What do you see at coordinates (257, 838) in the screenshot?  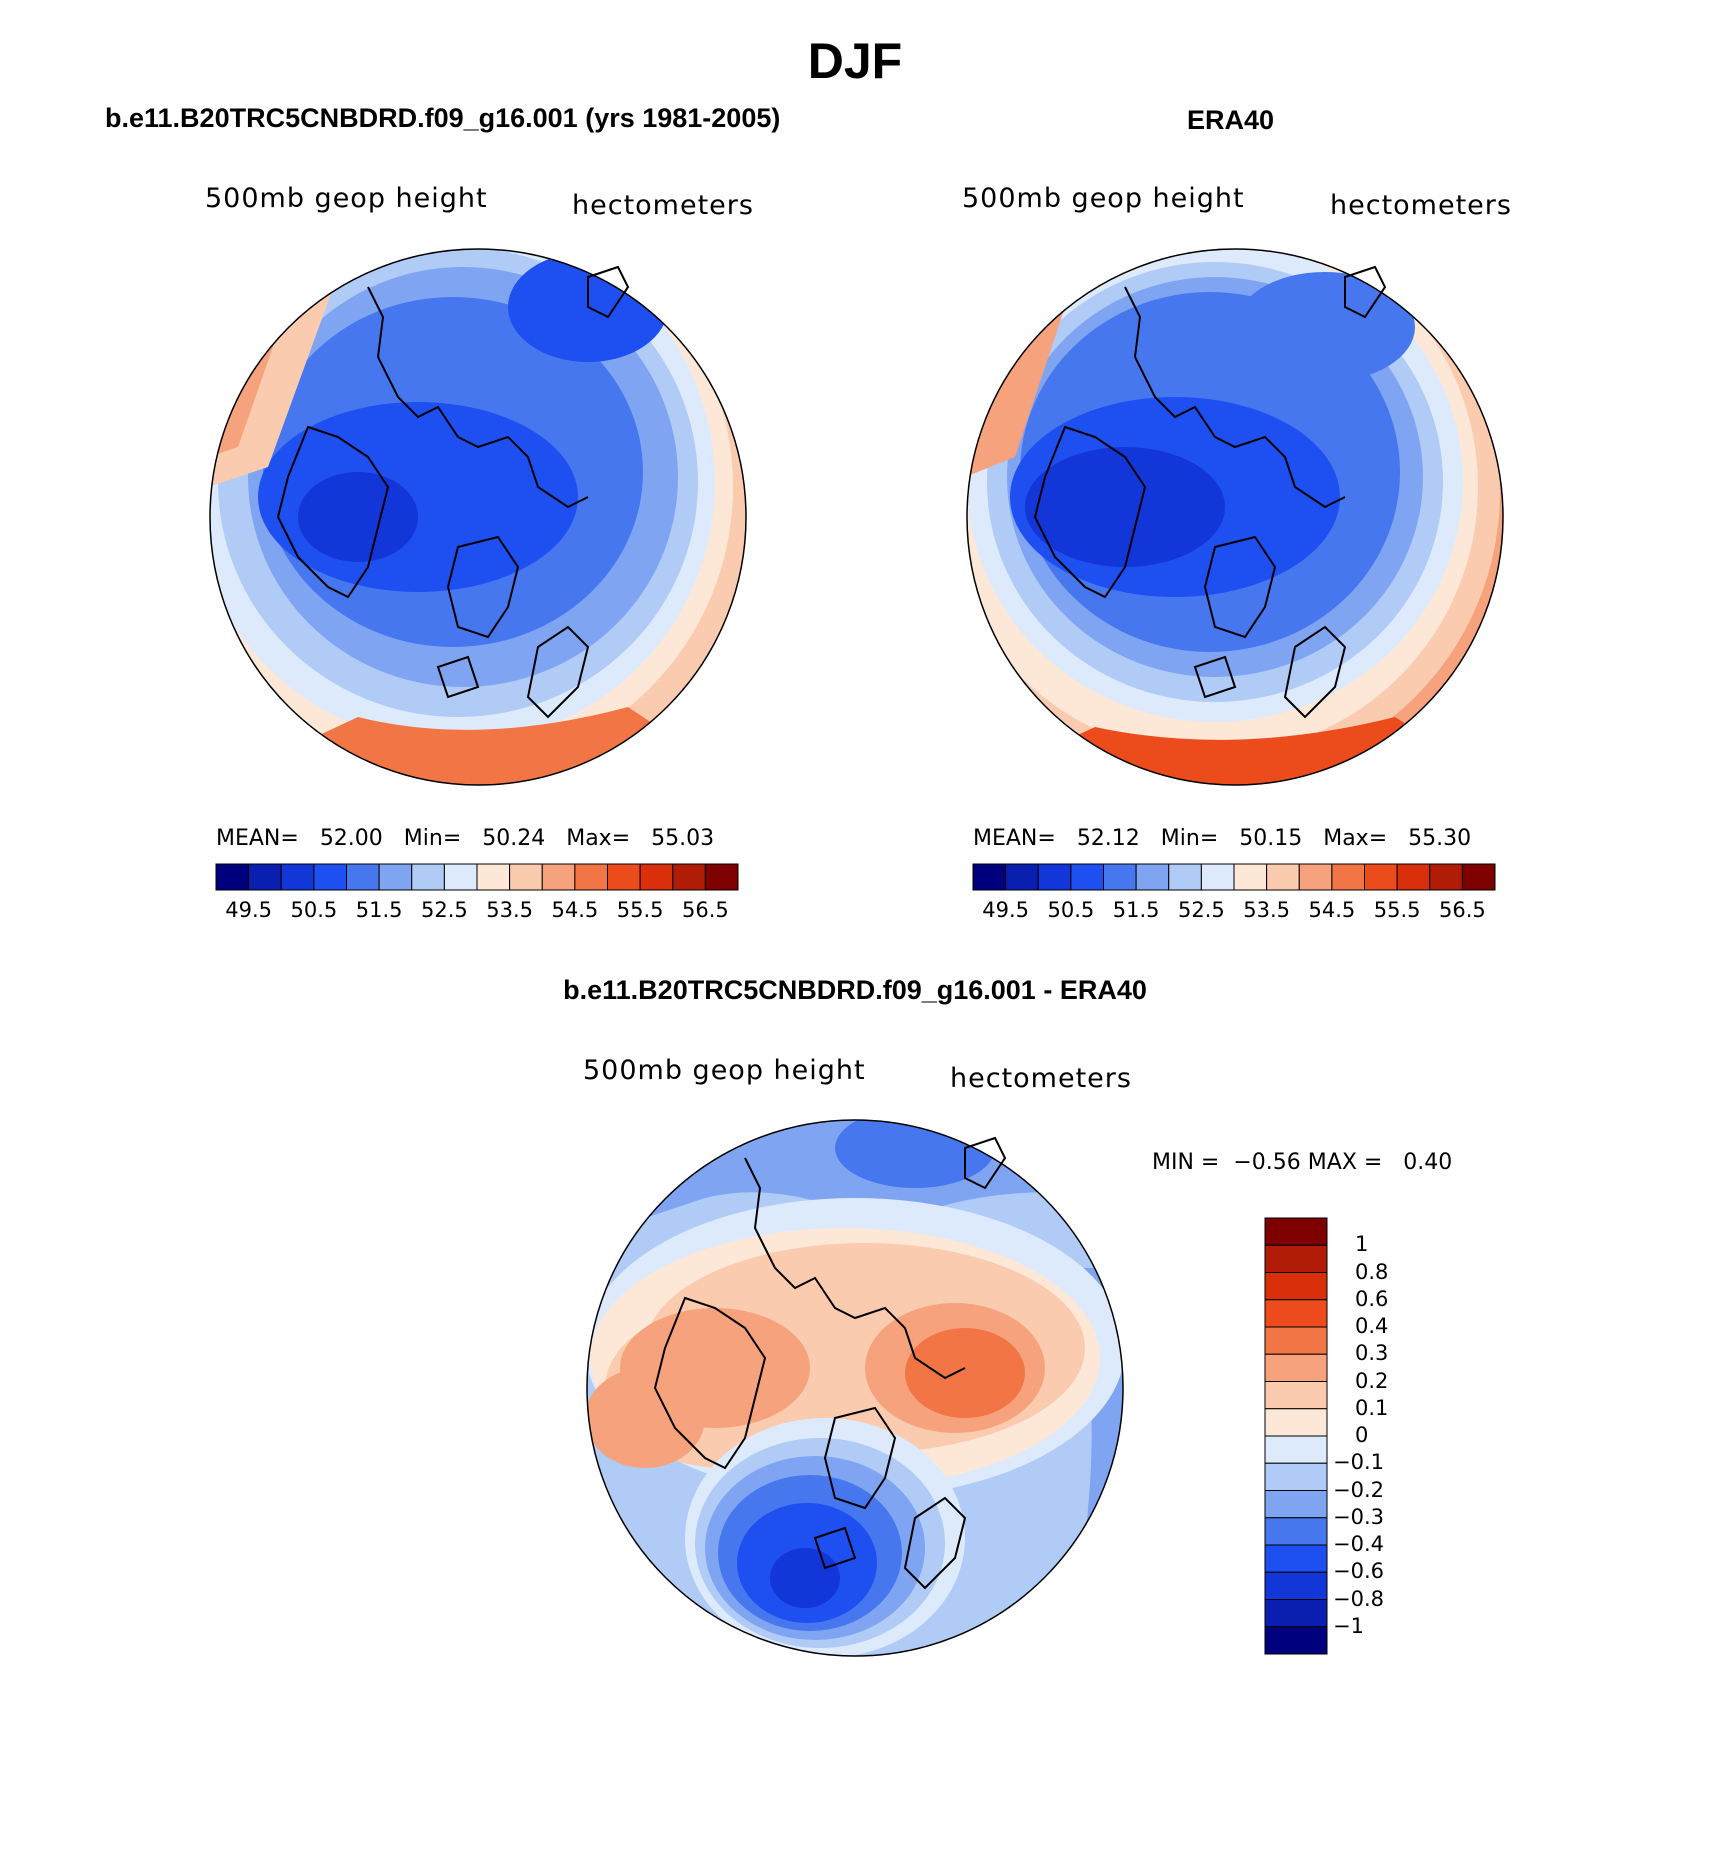 I see `model-mean-label: MEAN=` at bounding box center [257, 838].